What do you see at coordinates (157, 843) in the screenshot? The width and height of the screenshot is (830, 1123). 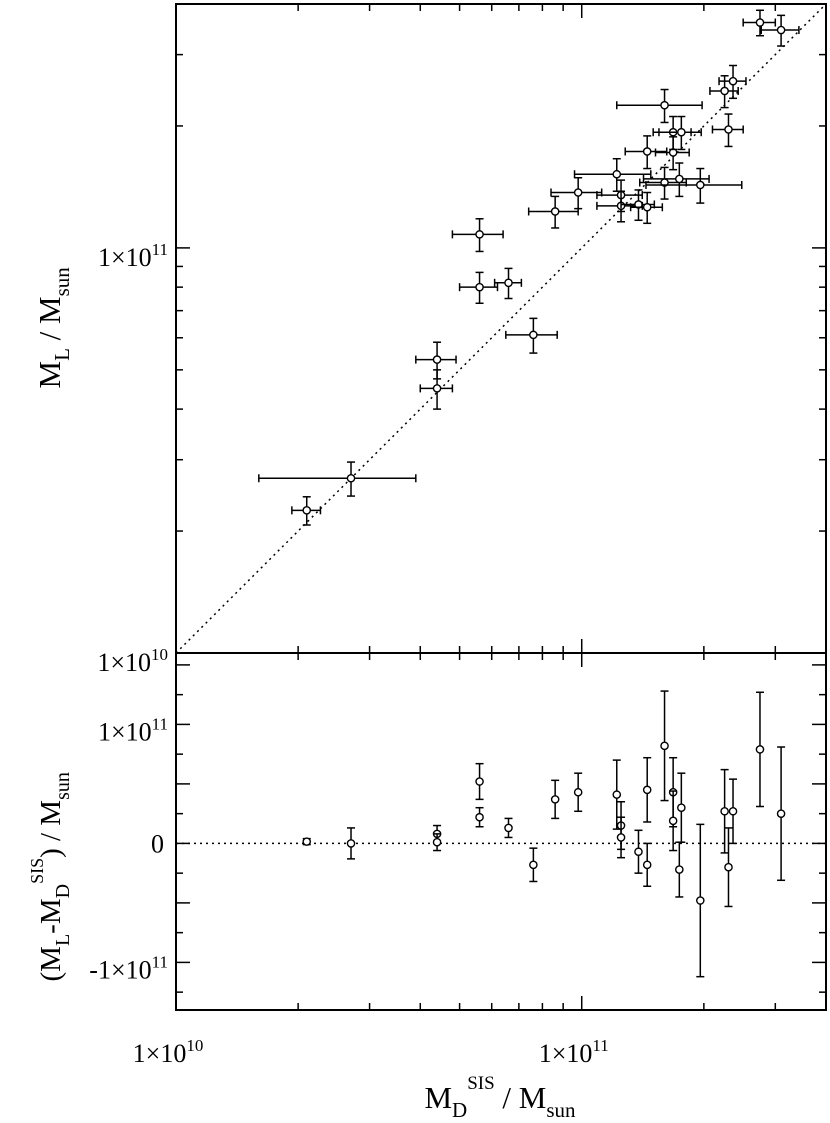 I see `y-tick-label: 0` at bounding box center [157, 843].